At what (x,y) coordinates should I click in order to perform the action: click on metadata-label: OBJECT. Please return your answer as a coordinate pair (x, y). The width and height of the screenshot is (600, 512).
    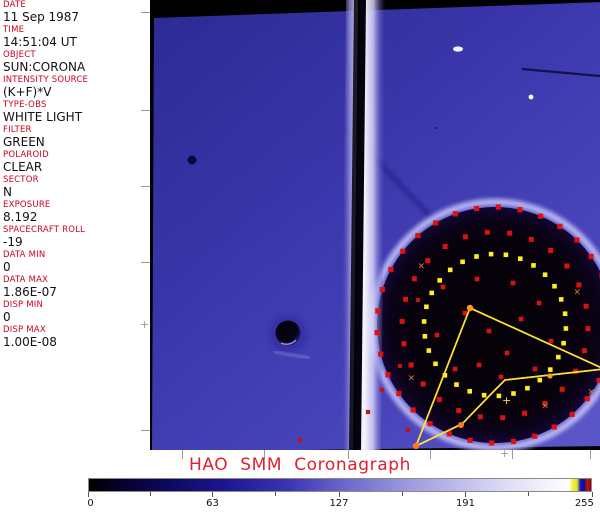
    Looking at the image, I should click on (19, 55).